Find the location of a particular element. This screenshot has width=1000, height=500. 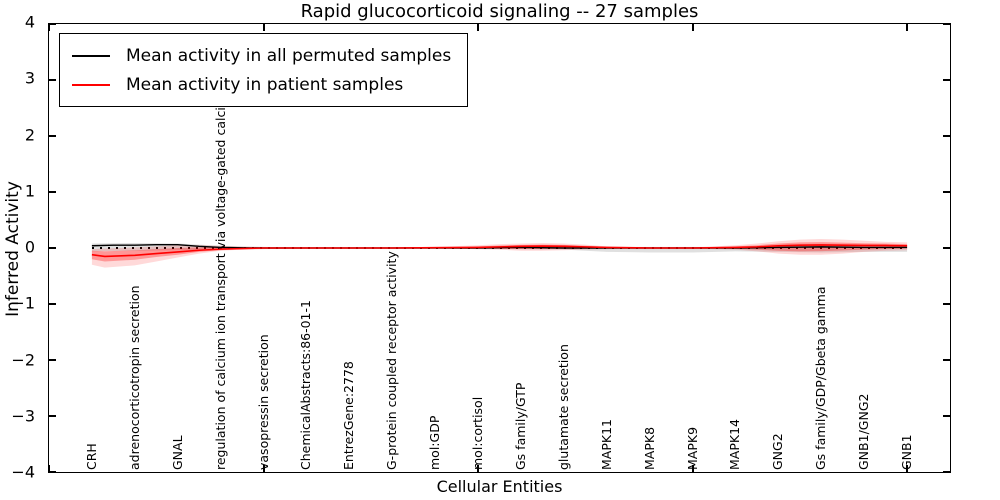

x-category-label: mol:GDP is located at coordinates (435, 442).